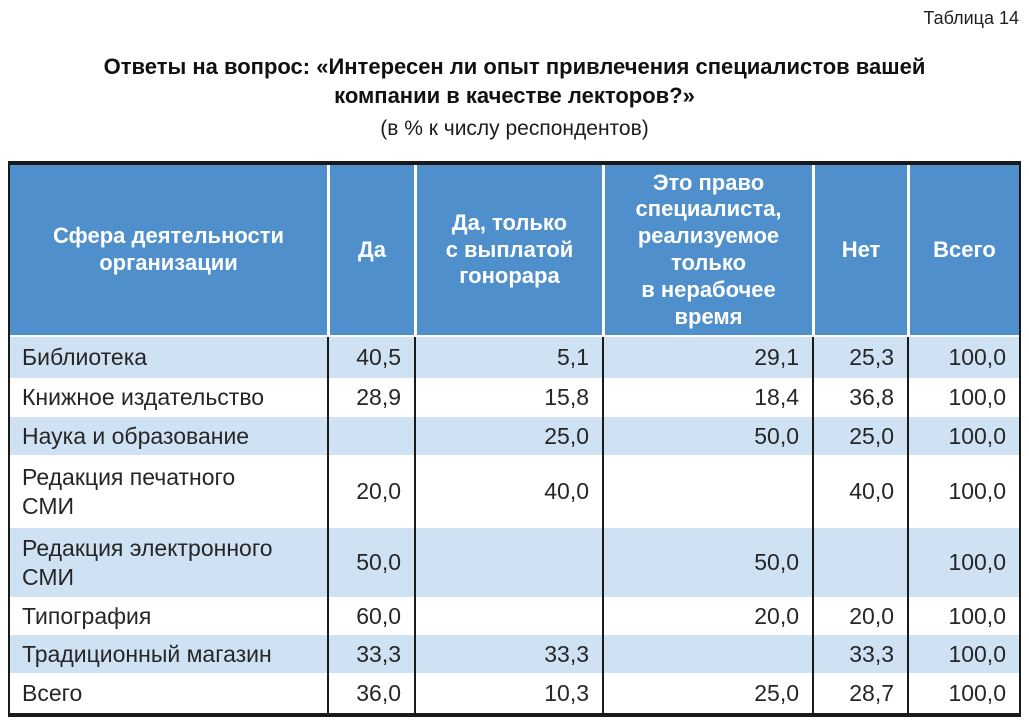  What do you see at coordinates (508, 397) in the screenshot?
I see `value-cell: 15,8` at bounding box center [508, 397].